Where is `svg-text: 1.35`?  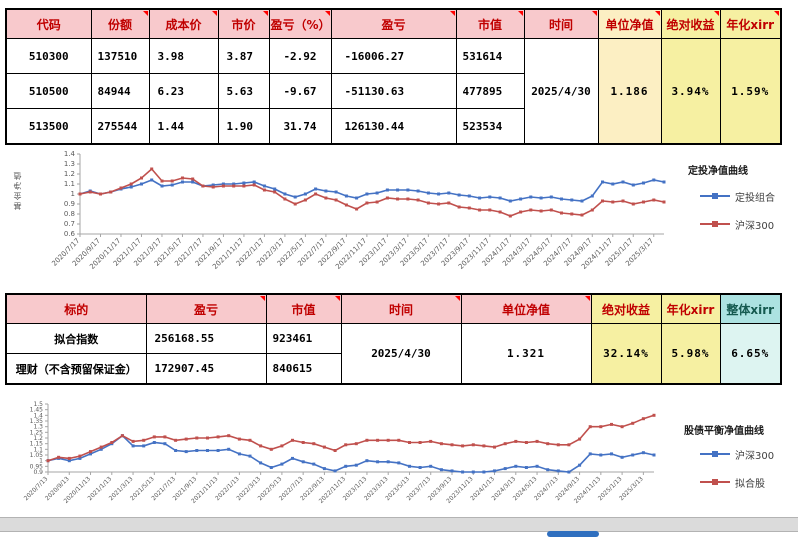
svg-text: 1.35 is located at coordinates (37, 421).